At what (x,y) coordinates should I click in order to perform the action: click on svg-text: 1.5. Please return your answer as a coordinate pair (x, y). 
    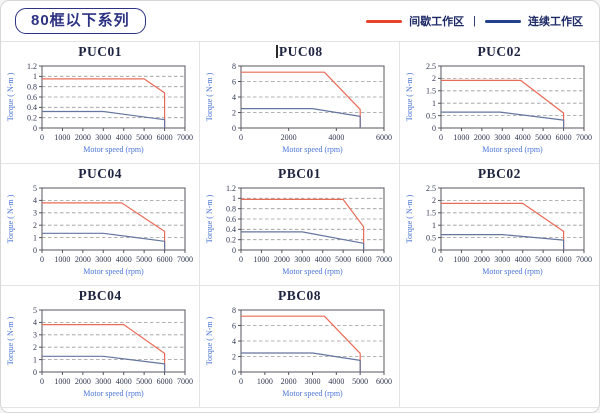
    Looking at the image, I should click on (431, 91).